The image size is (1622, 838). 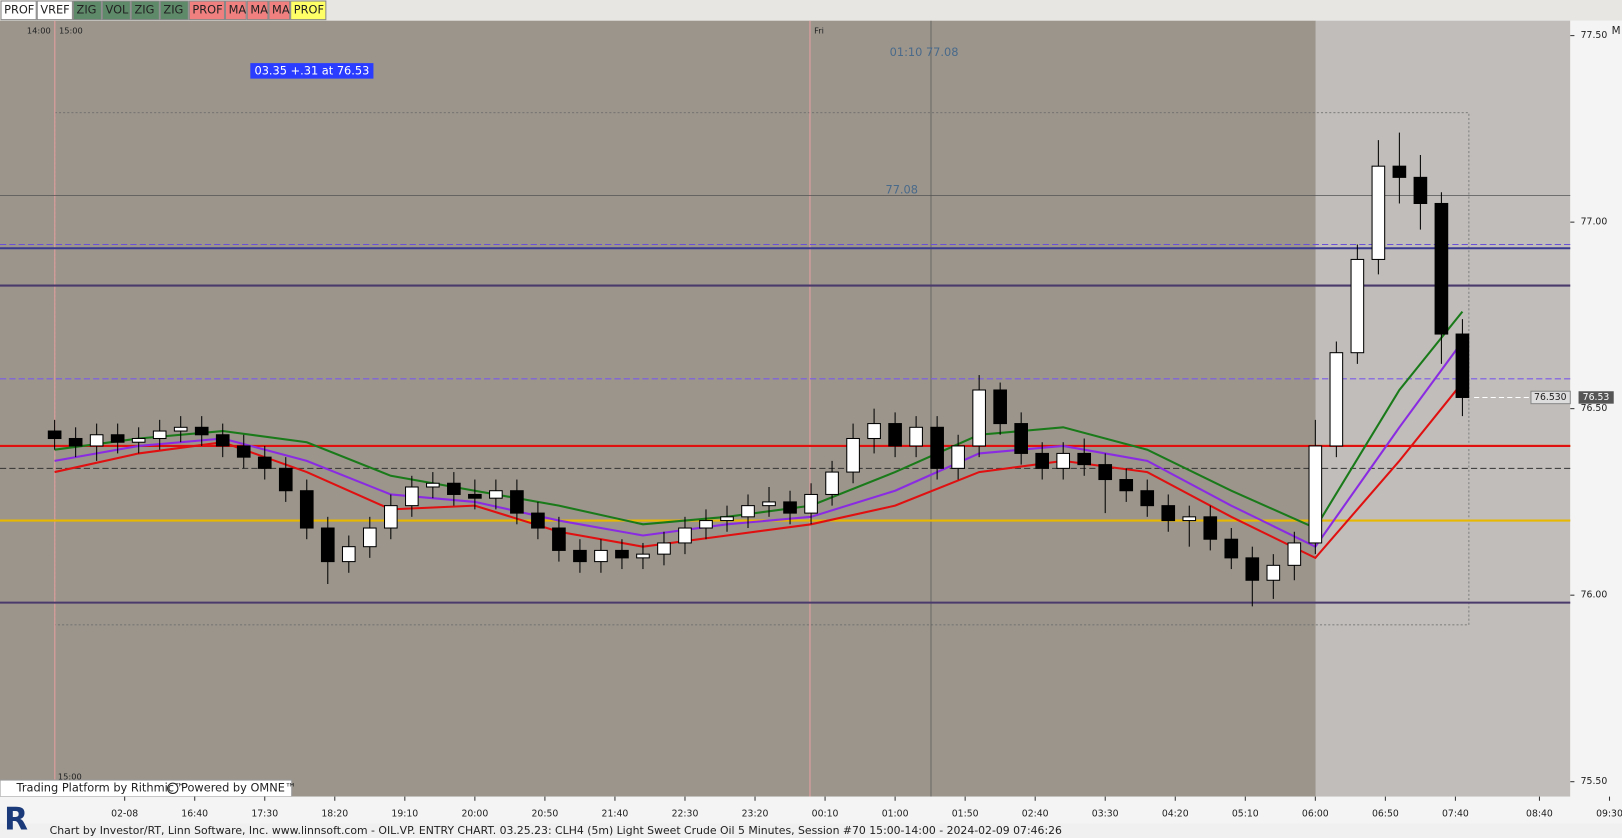 I want to click on y-tick-label: 77.00, so click(x=1594, y=222).